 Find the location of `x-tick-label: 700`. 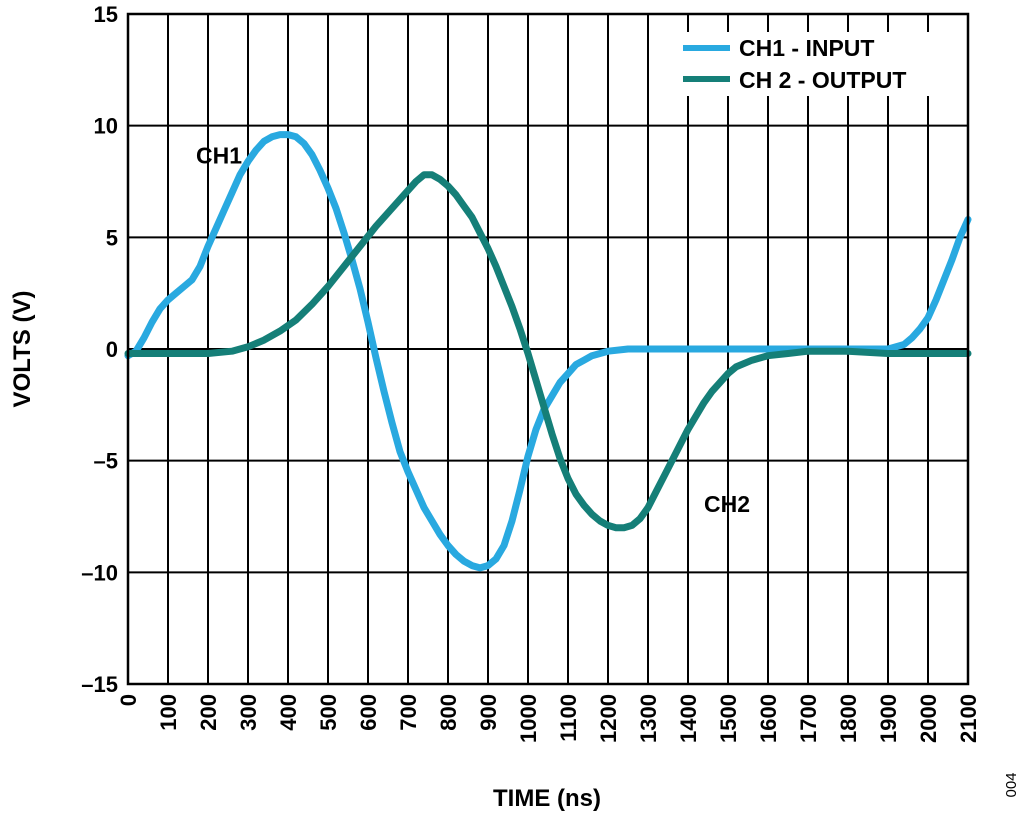

x-tick-label: 700 is located at coordinates (408, 712).